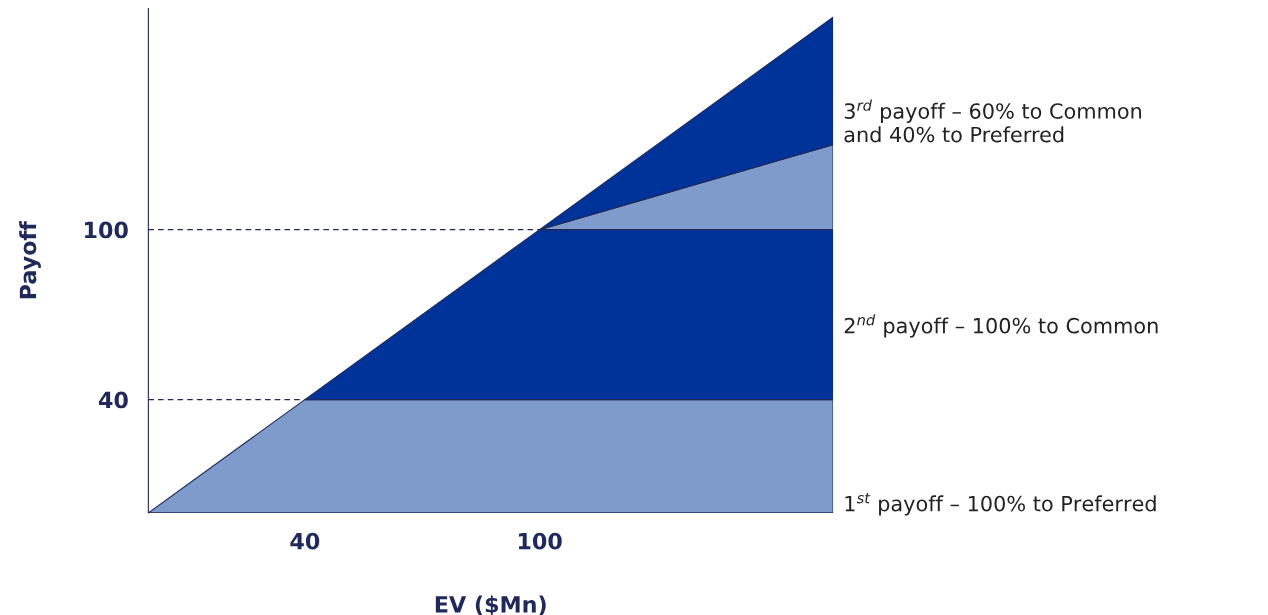 This screenshot has height=615, width=1268. What do you see at coordinates (490, 605) in the screenshot?
I see `x-axis-title: EV ($Mn)` at bounding box center [490, 605].